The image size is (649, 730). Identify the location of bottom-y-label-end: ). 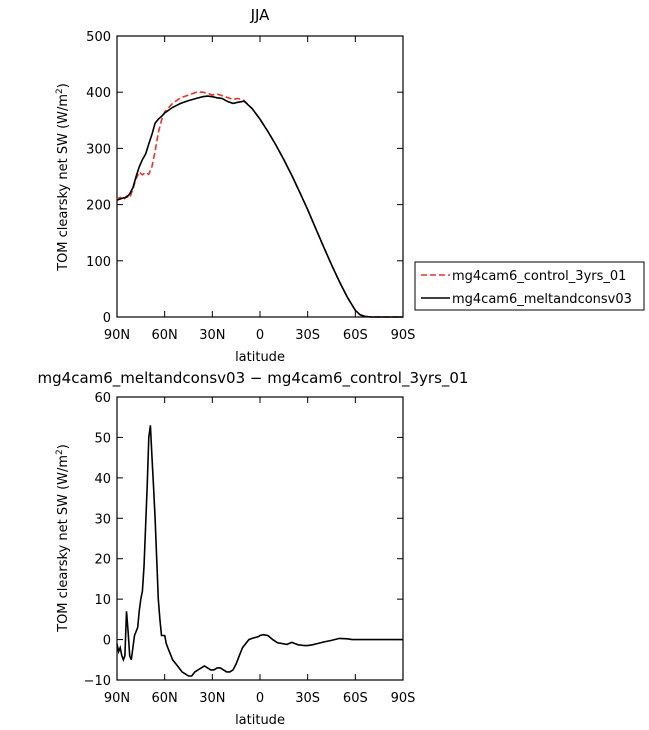
(63, 446).